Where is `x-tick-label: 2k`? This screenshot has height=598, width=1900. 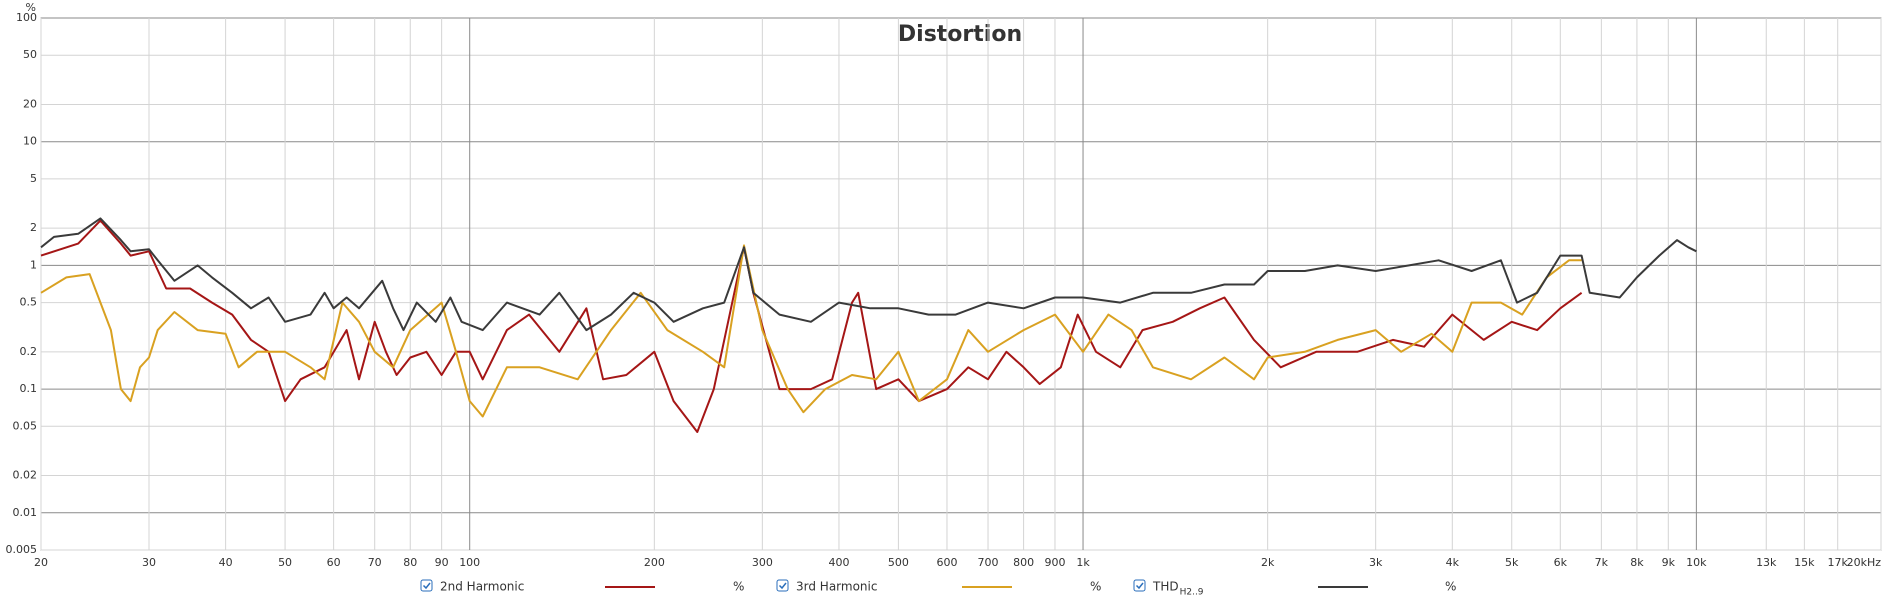 x-tick-label: 2k is located at coordinates (1268, 562).